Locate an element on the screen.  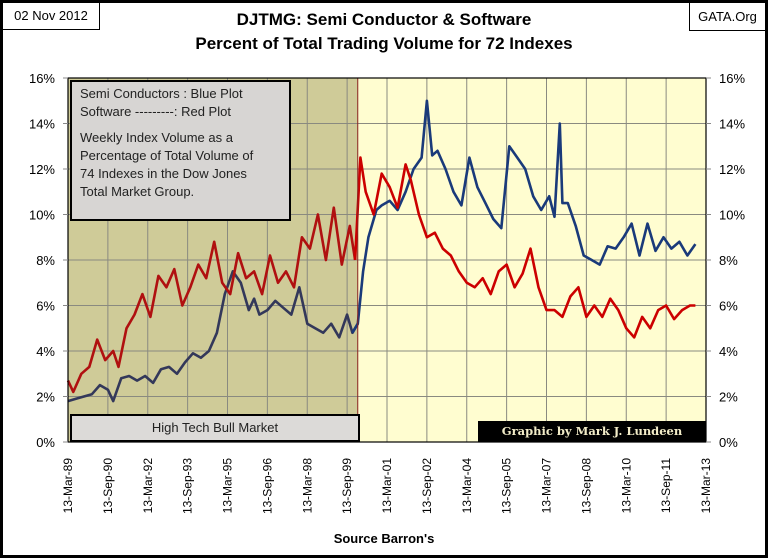
y-tick-label-right: 6% is located at coordinates (728, 306).